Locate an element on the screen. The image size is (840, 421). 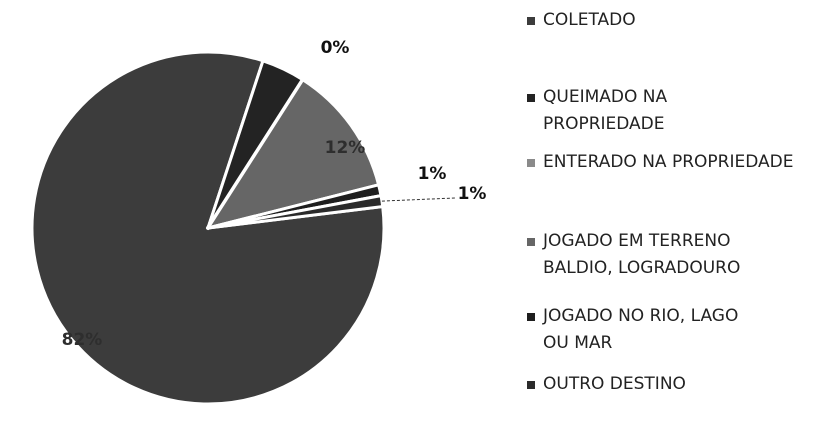
legend-item: OUTRO DESTINO is located at coordinates (682, 384).